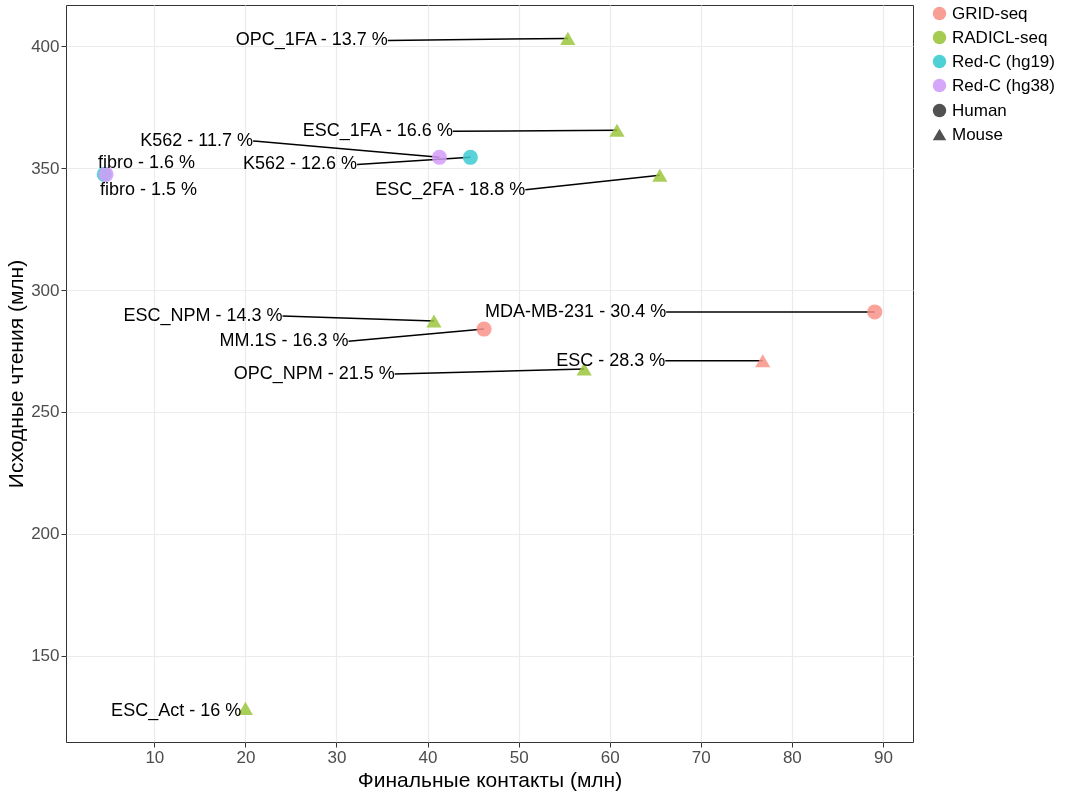 The height and width of the screenshot is (803, 1071). What do you see at coordinates (1003, 61) in the screenshot?
I see `legend-label: Red-C (hg19)` at bounding box center [1003, 61].